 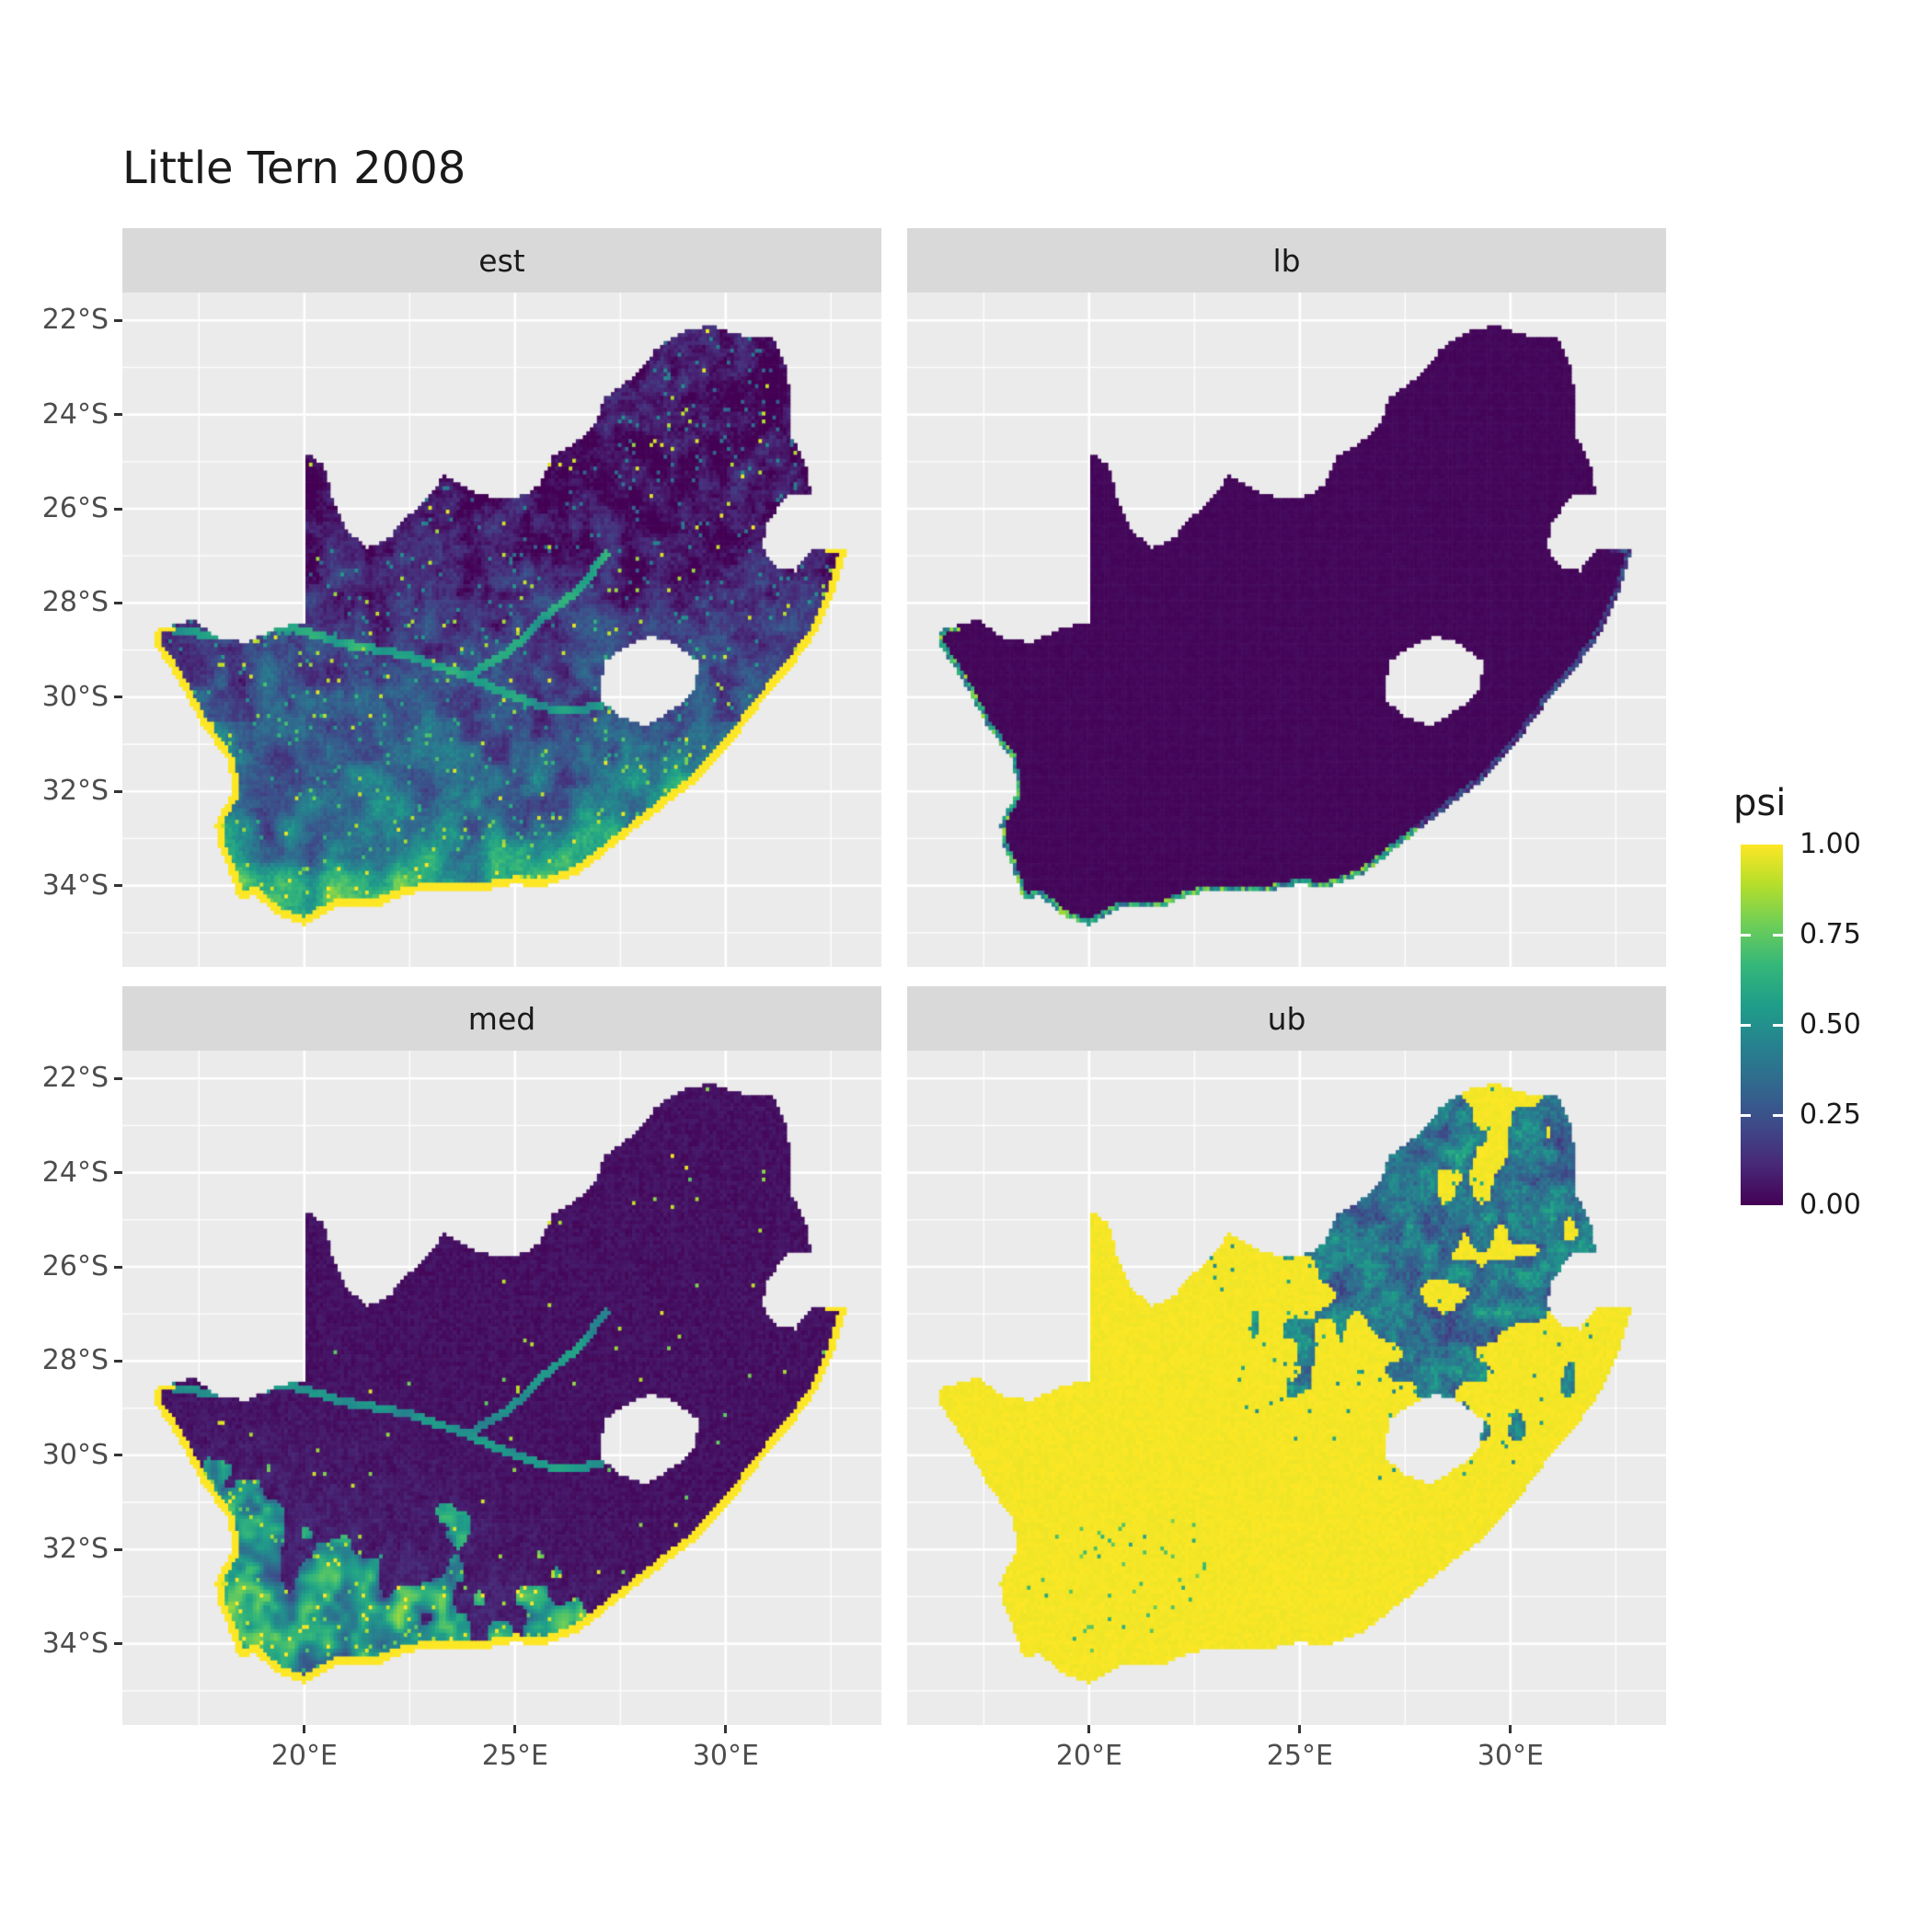 What do you see at coordinates (1830, 934) in the screenshot?
I see `legend-label: 0.75` at bounding box center [1830, 934].